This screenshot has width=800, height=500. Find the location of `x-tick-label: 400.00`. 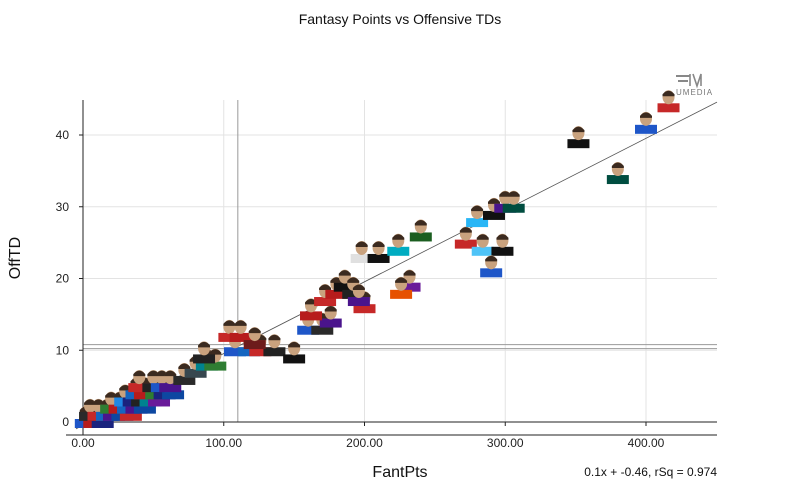

x-tick-label: 400.00 is located at coordinates (646, 443).